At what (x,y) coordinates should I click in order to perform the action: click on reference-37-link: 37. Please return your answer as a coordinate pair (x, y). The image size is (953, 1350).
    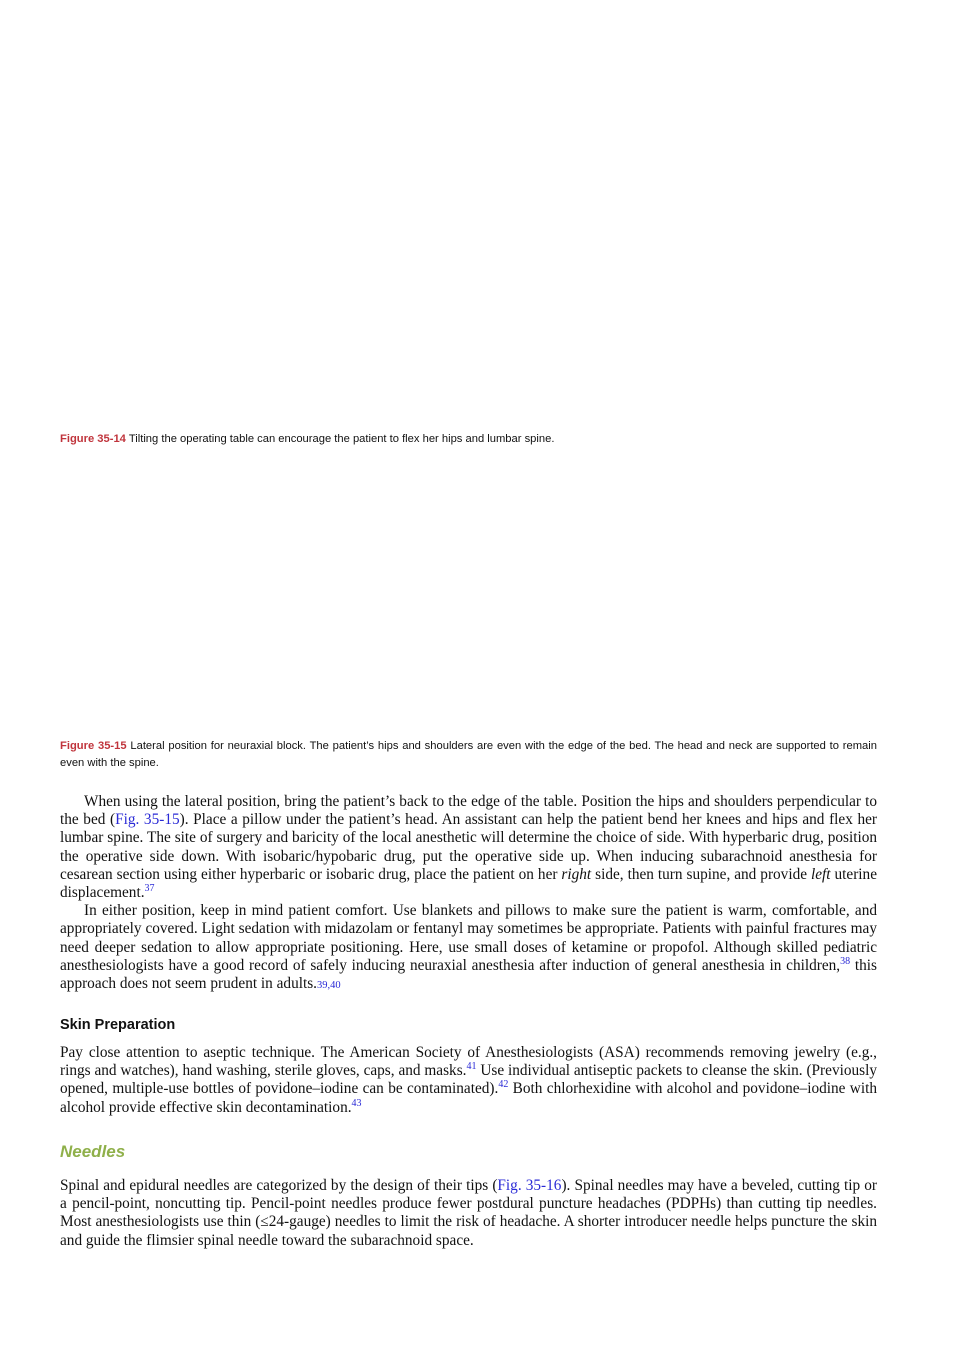
    Looking at the image, I should click on (149, 889).